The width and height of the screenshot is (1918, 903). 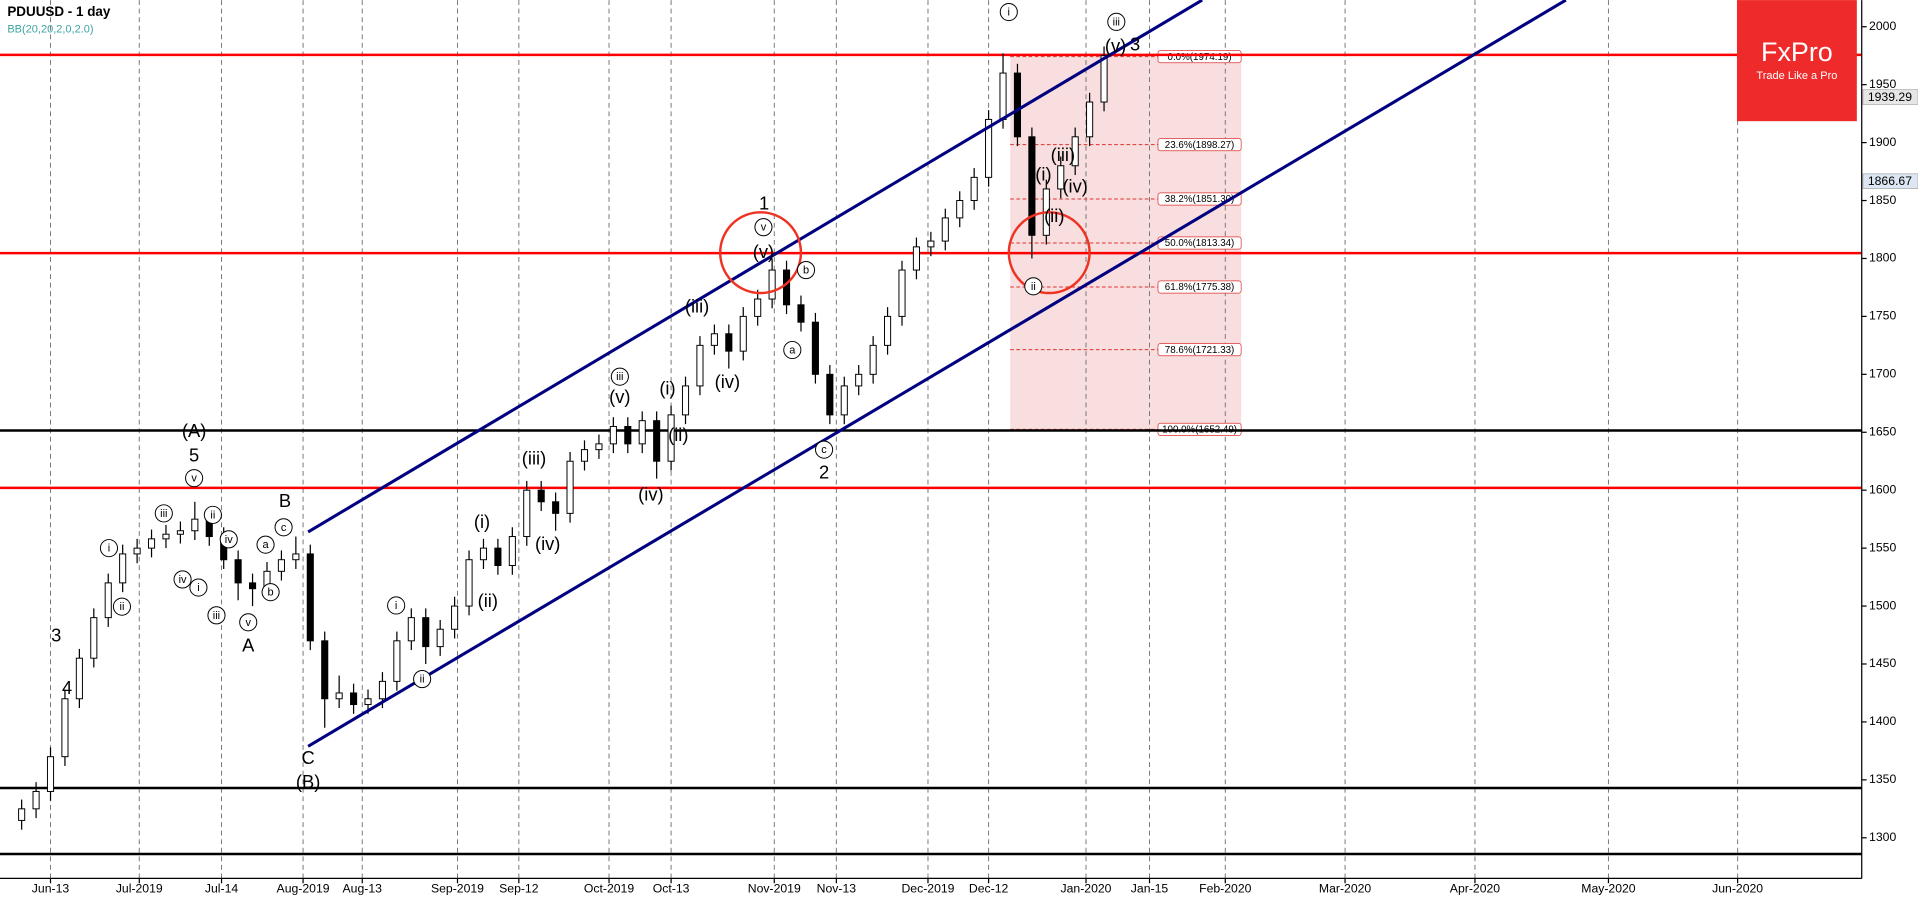 I want to click on chart-title: PDUUSD - 1 day, so click(x=59, y=11).